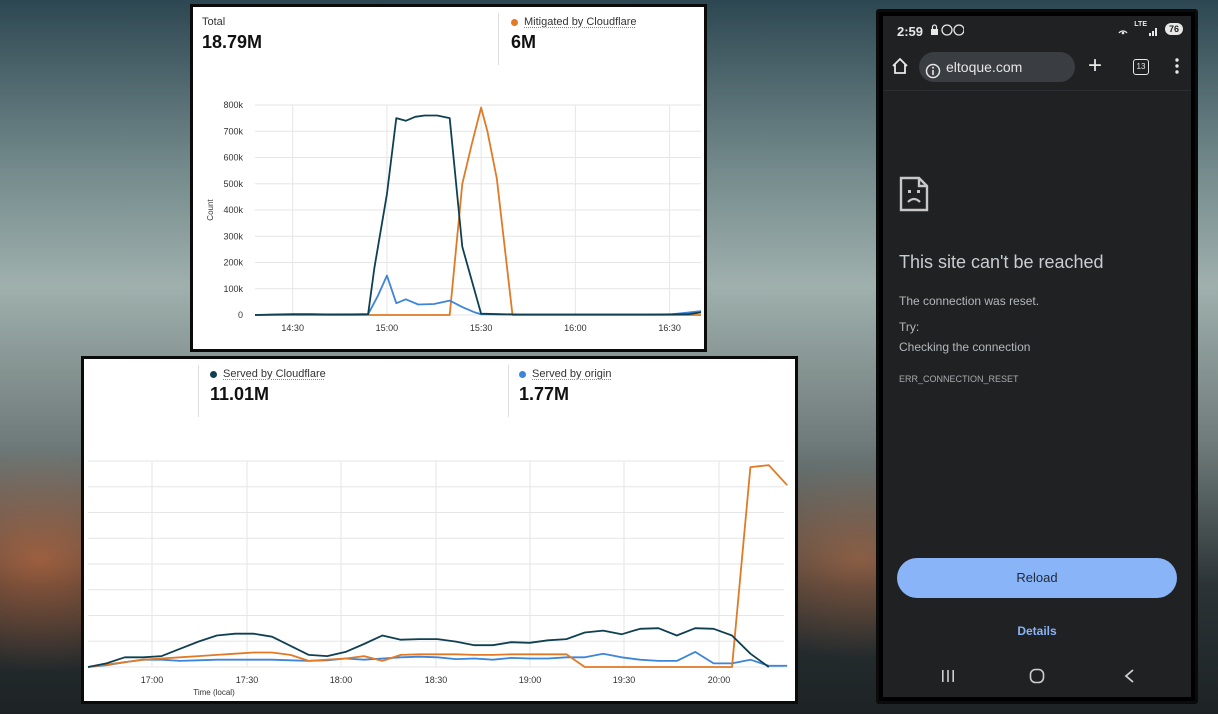 Image resolution: width=1218 pixels, height=714 pixels. Describe the element at coordinates (233, 210) in the screenshot. I see `y-tick-label: 400k` at that location.